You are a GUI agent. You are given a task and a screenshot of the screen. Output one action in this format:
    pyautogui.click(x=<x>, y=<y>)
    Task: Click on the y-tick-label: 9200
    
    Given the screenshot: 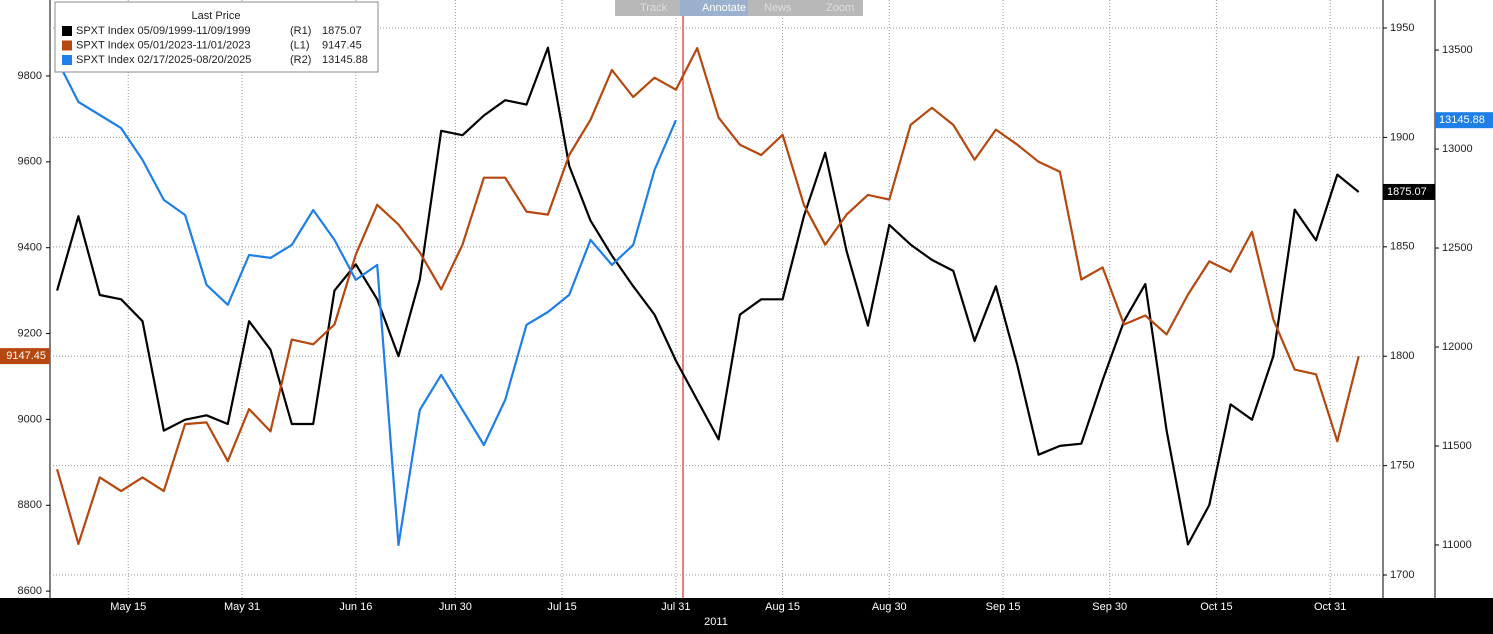 What is the action you would take?
    pyautogui.click(x=30, y=333)
    